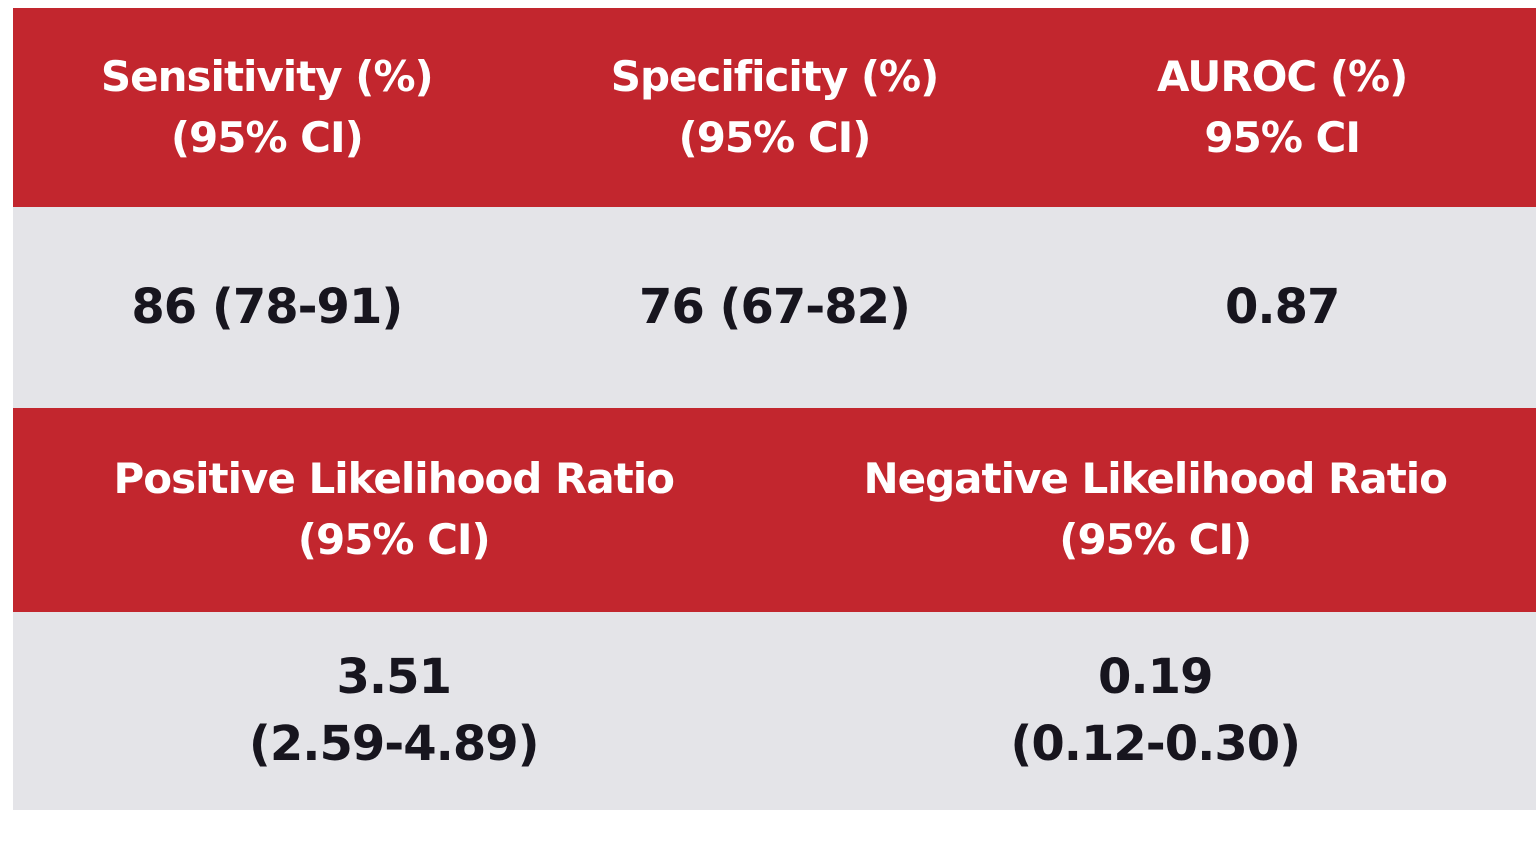  I want to click on specificity-value: 76 (67-82), so click(775, 306).